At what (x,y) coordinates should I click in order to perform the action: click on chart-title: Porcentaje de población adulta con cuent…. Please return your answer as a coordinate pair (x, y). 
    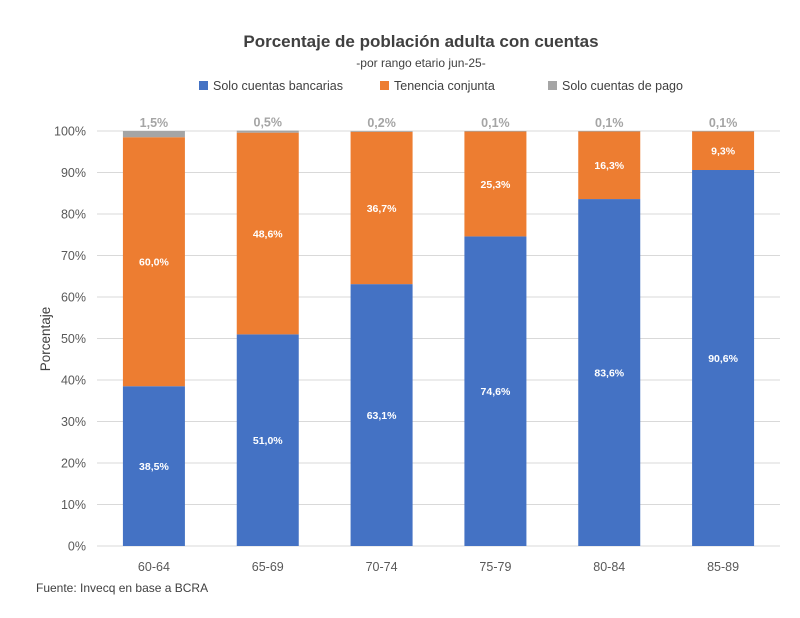
    Looking at the image, I should click on (420, 41).